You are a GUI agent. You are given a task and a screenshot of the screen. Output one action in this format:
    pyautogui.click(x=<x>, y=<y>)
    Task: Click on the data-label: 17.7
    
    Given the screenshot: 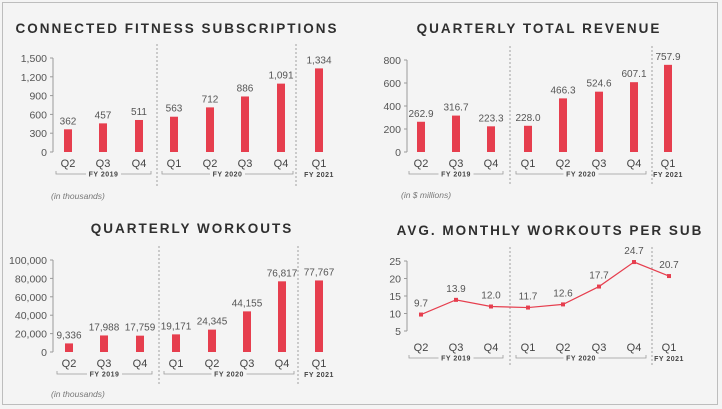 What is the action you would take?
    pyautogui.click(x=599, y=276)
    